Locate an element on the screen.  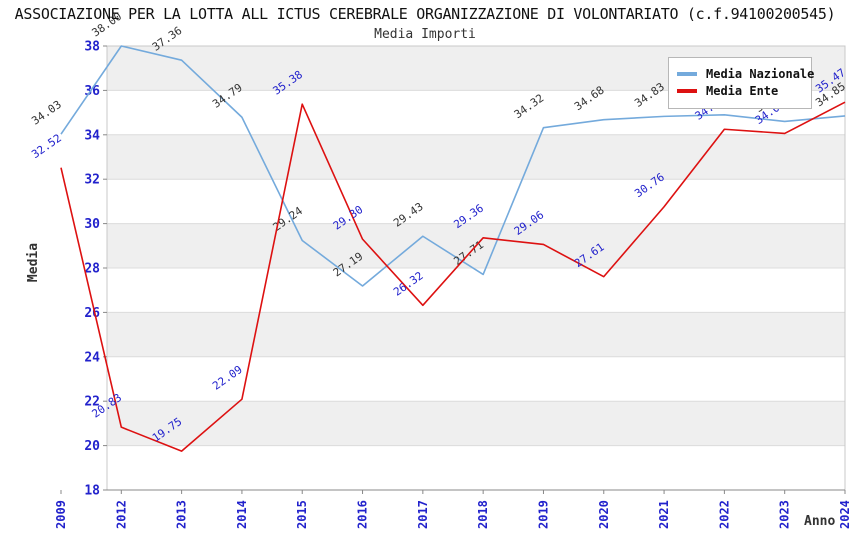
x-tick-label: 2021 is located at coordinates (664, 514).